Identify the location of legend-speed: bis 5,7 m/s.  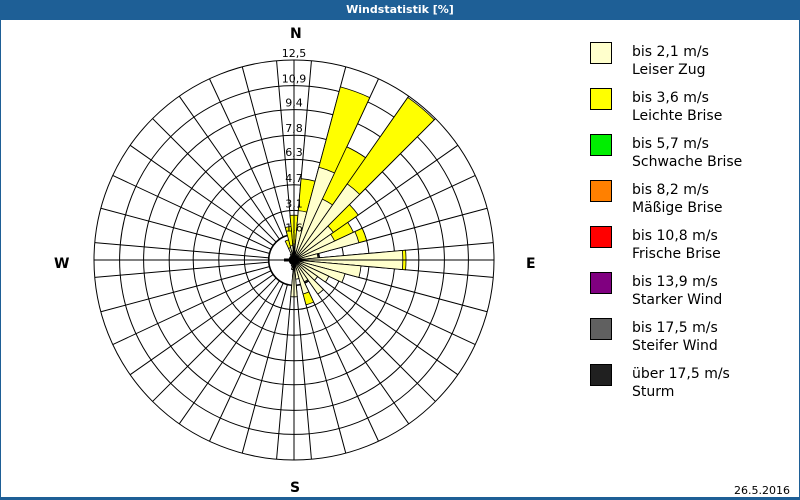
(670, 144).